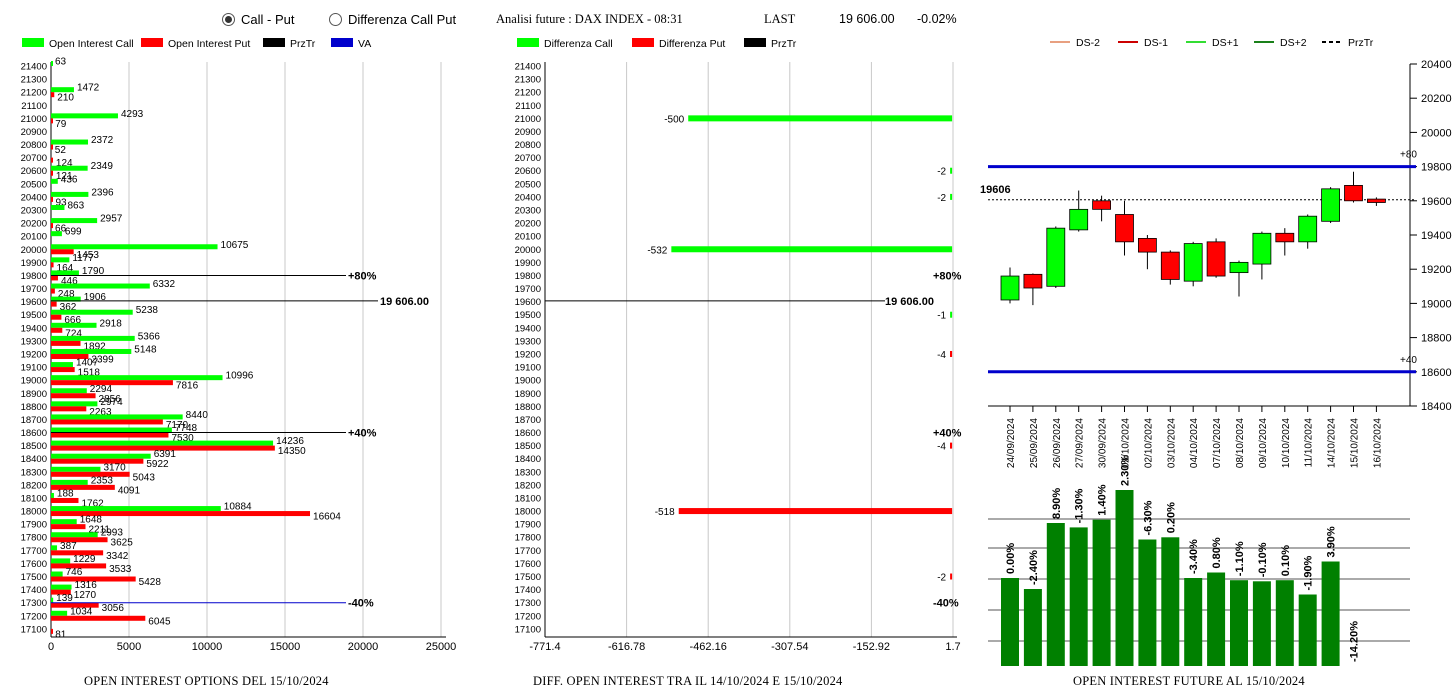  What do you see at coordinates (1103, 443) in the screenshot?
I see `date-label: 30/09/2024` at bounding box center [1103, 443].